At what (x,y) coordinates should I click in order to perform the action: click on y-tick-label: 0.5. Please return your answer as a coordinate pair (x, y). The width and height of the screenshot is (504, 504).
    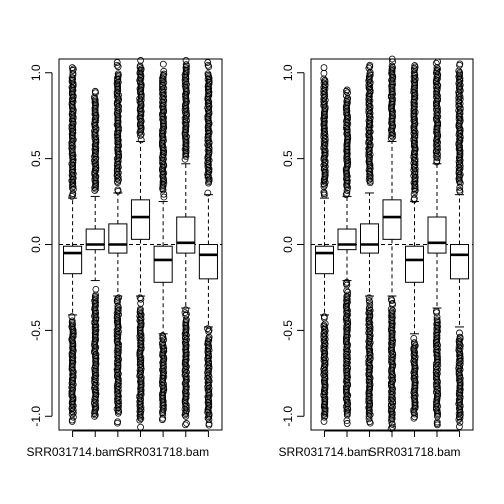
    Looking at the image, I should click on (288, 158).